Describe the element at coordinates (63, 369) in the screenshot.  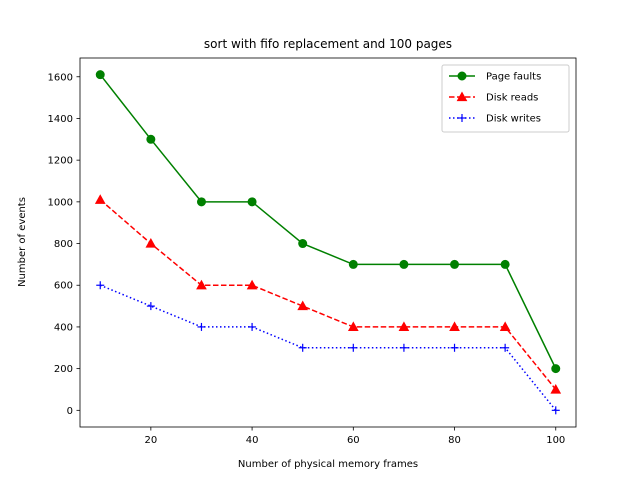
I see `y-tick-label: 200` at that location.